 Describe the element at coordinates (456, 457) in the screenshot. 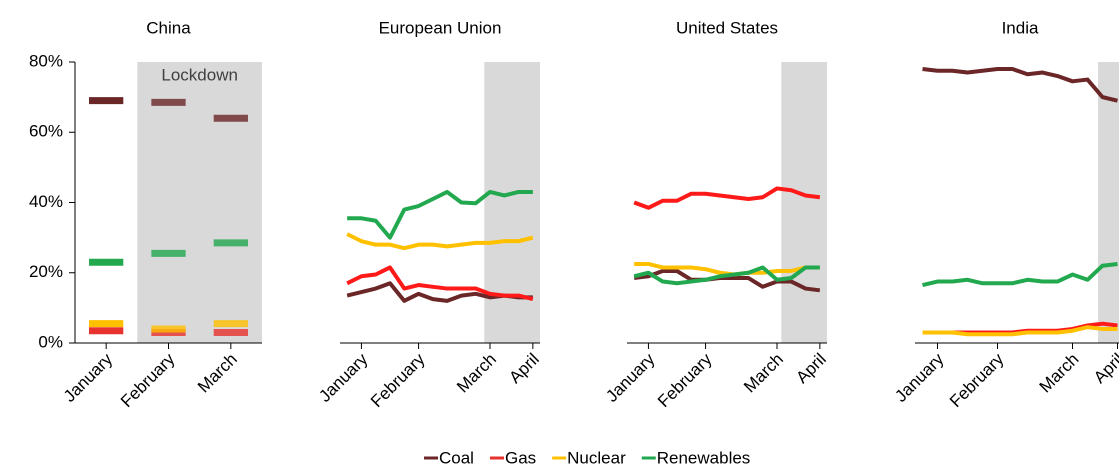

I see `legend-label: Coal` at that location.